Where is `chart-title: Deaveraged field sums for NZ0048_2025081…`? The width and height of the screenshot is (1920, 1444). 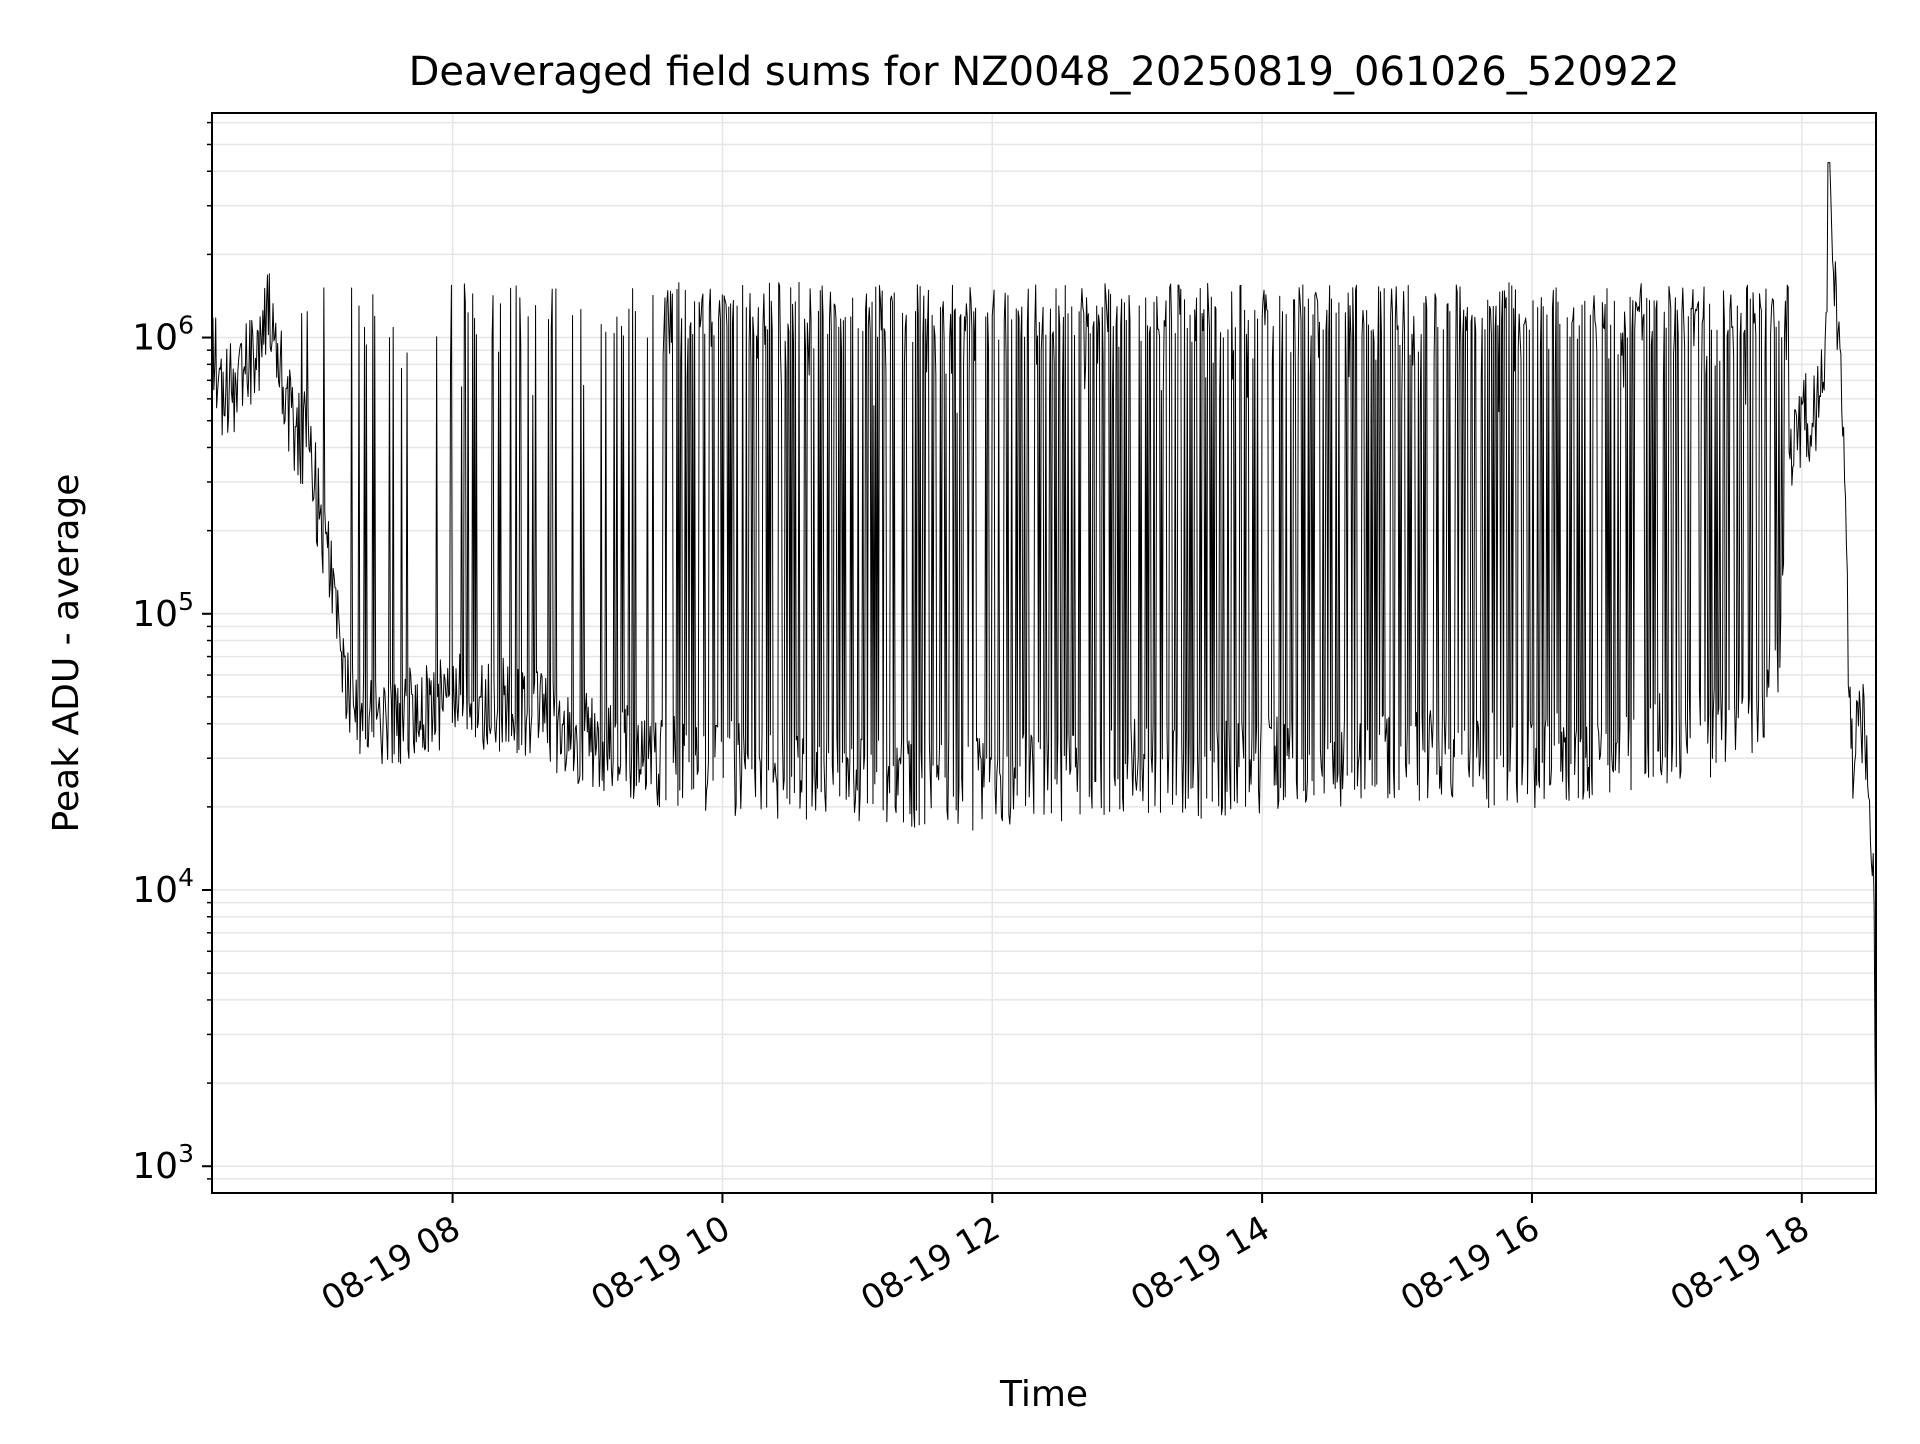
chart-title: Deaveraged field sums for NZ0048_2025081… is located at coordinates (1044, 72).